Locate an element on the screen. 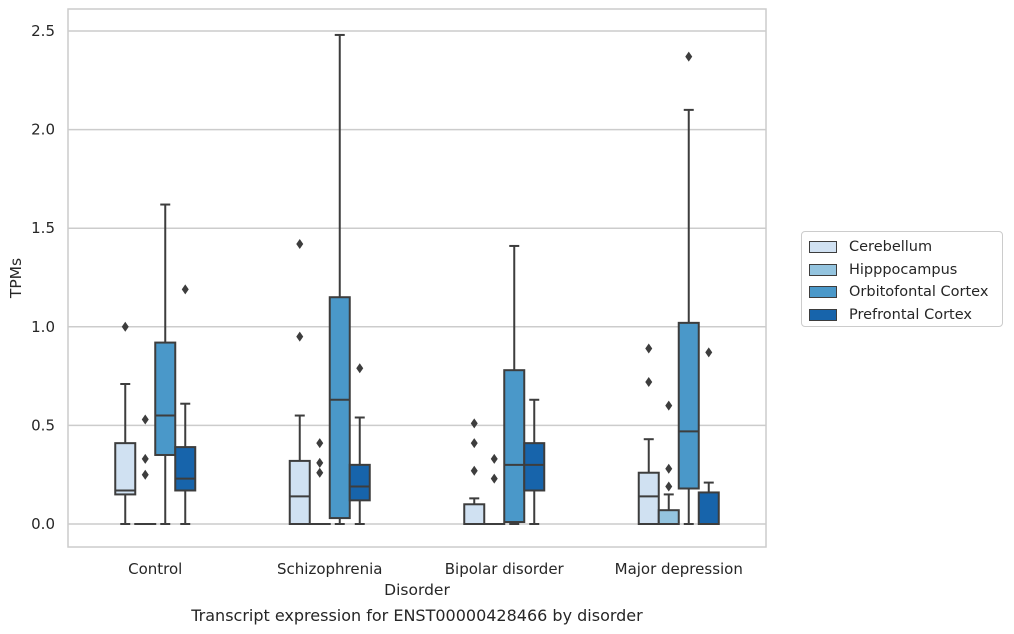 Image resolution: width=1014 pixels, height=634 pixels. x-tick-label: Bipolar disorder is located at coordinates (505, 569).